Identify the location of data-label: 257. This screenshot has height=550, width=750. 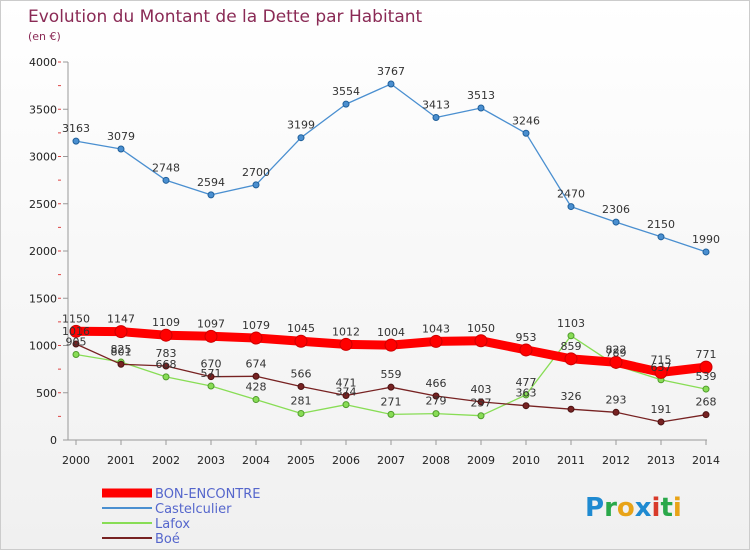
(481, 403).